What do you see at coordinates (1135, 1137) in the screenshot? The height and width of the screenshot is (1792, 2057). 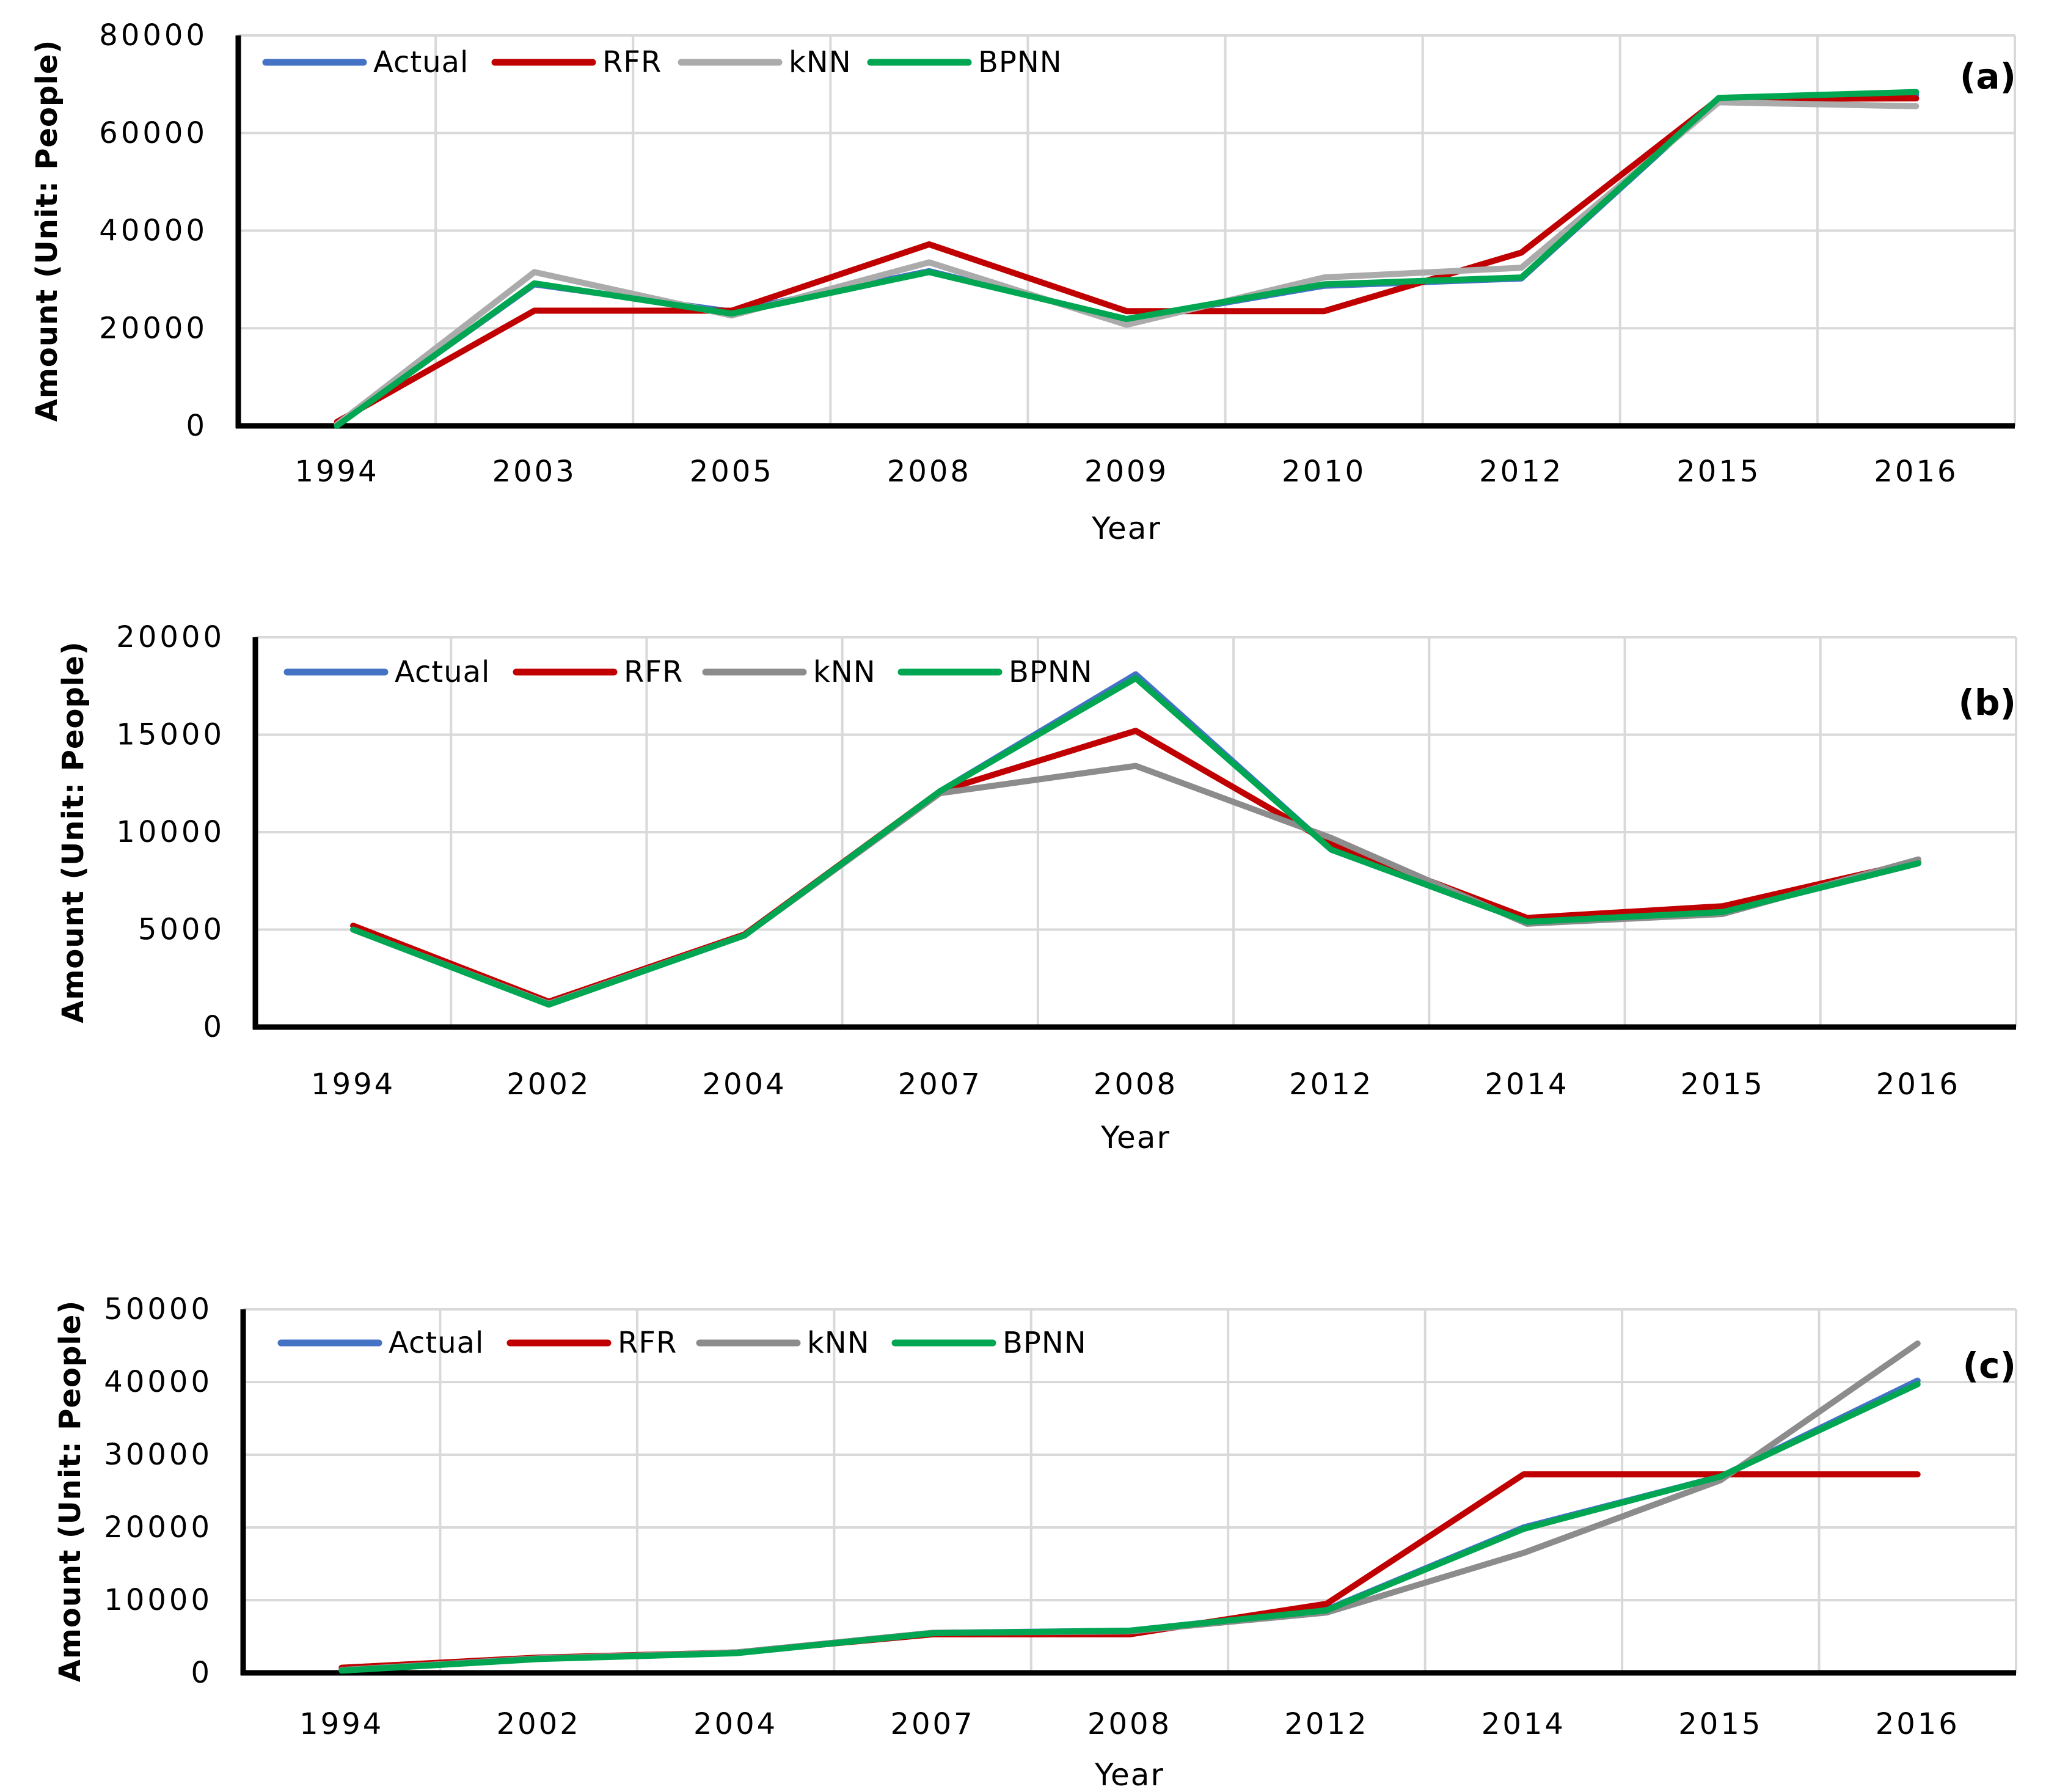 I see `x-axis-title-b: Year` at bounding box center [1135, 1137].